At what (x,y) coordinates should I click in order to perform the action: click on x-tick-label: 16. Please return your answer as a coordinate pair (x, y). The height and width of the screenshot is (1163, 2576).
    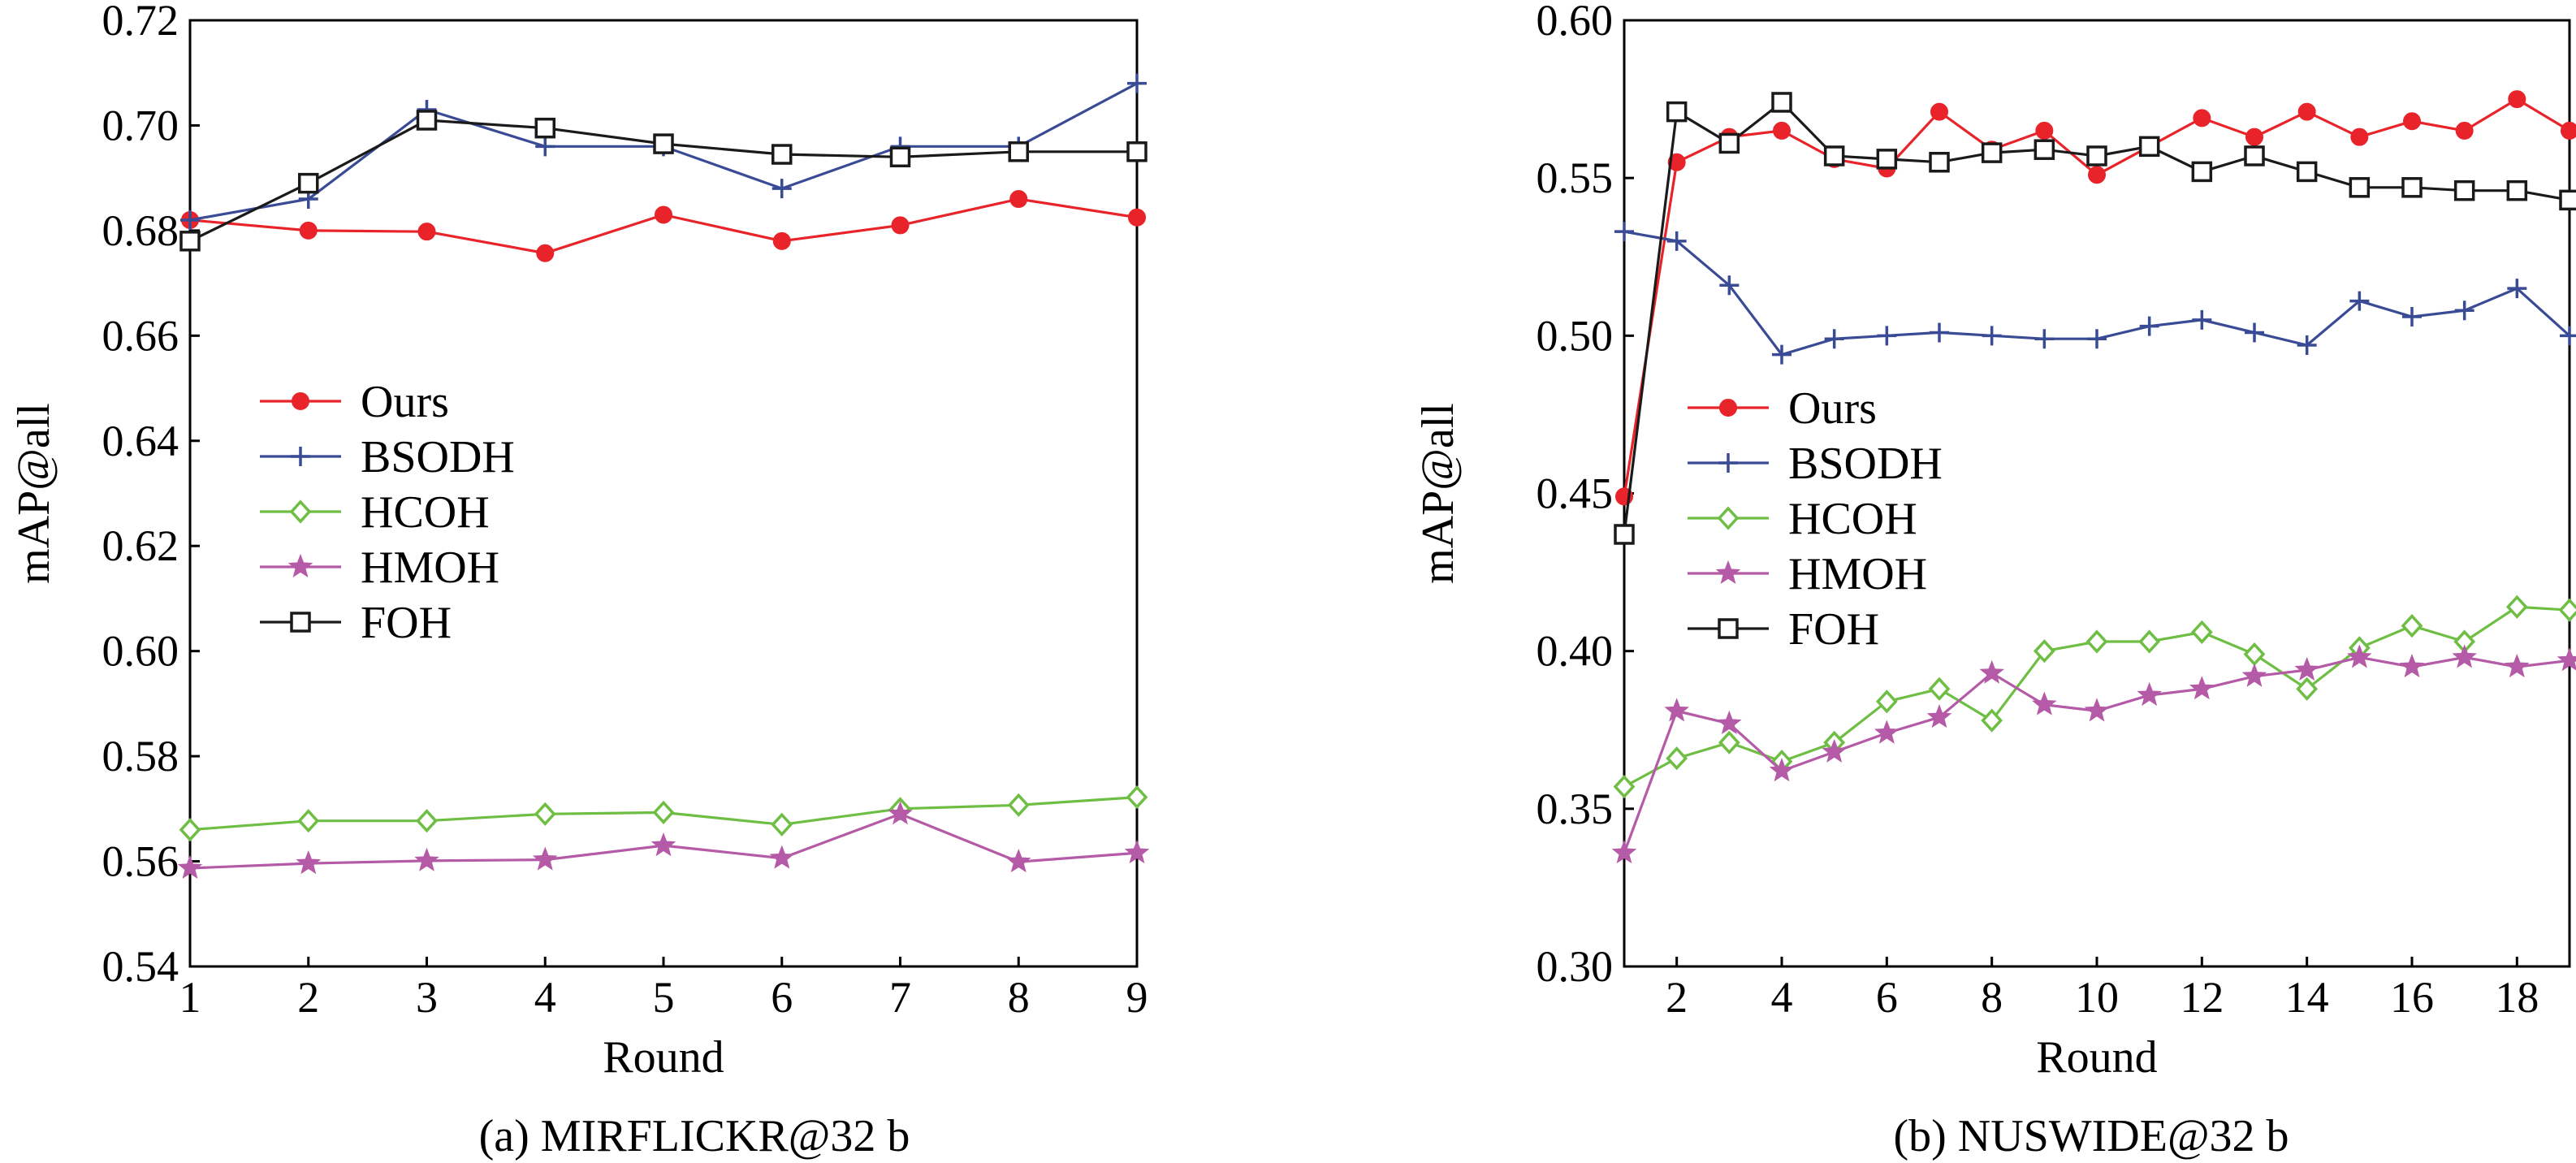
    Looking at the image, I should click on (2412, 998).